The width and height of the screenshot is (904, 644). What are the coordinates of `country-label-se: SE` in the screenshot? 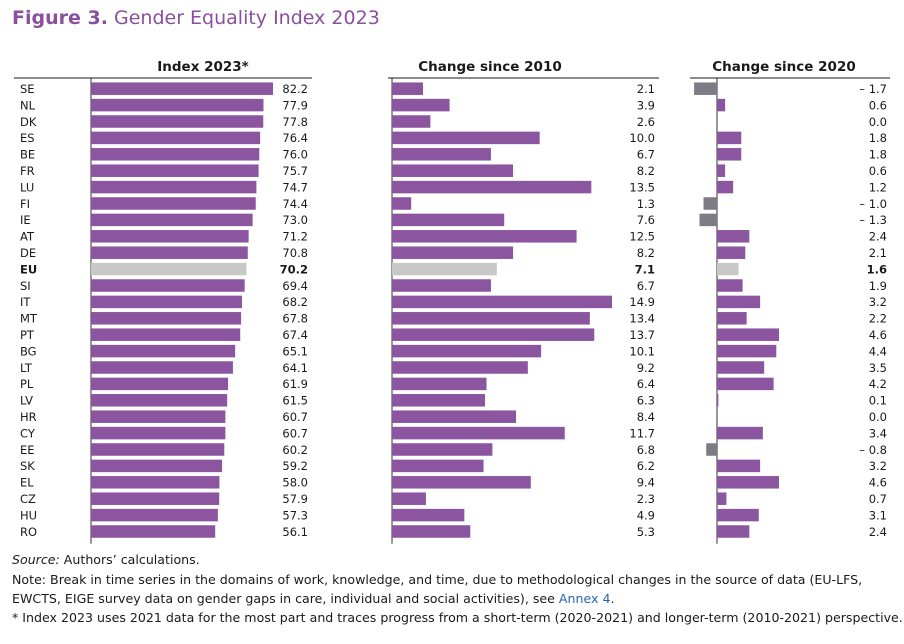 It's located at (27, 89).